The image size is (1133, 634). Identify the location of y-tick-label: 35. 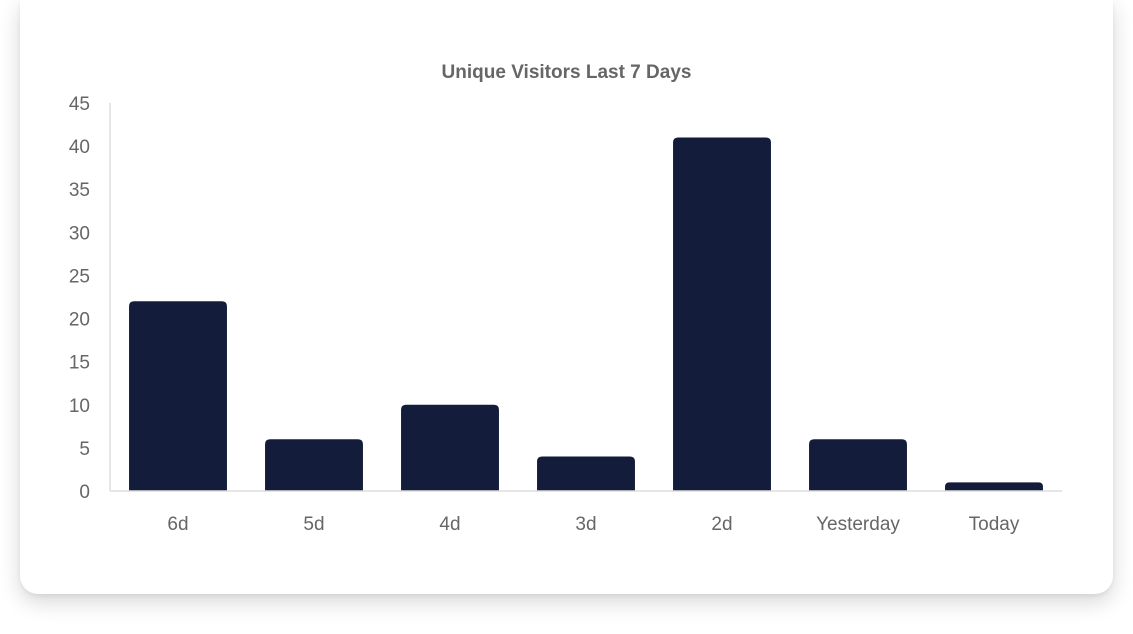
(79, 190).